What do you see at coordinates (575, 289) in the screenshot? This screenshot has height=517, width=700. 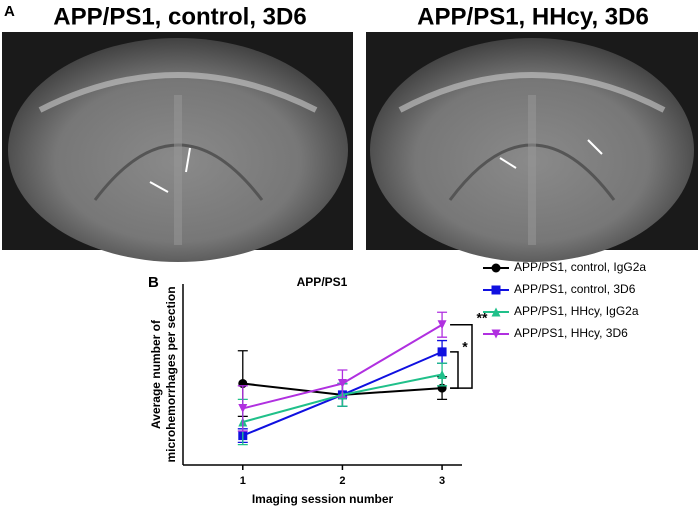 I see `legend-label: APP/PS1, control, 3D6` at bounding box center [575, 289].